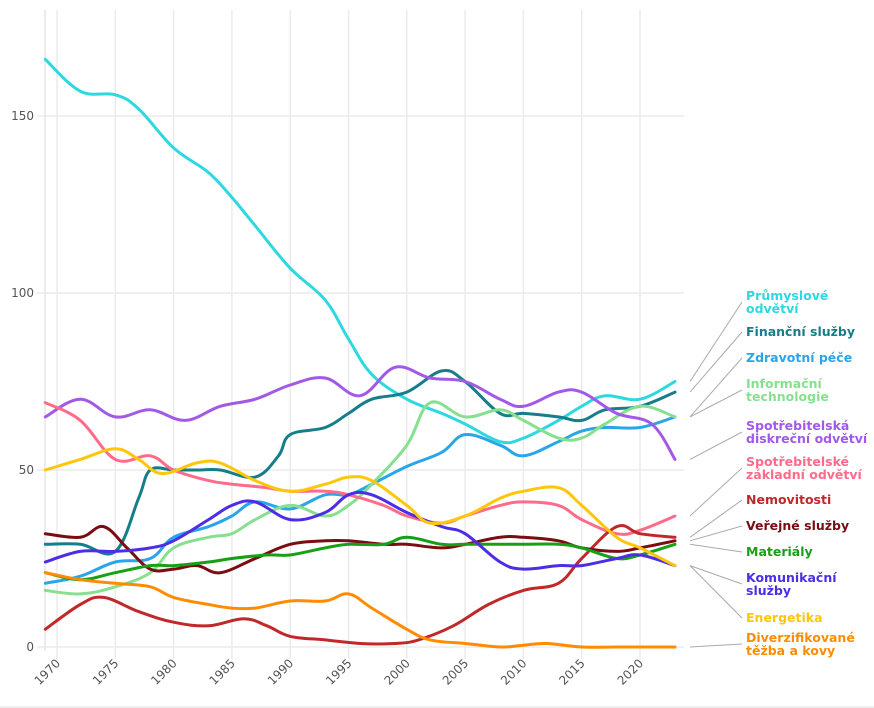 The height and width of the screenshot is (708, 874). I want to click on legend-label: Diverzifikované těžba a kovy, so click(800, 644).